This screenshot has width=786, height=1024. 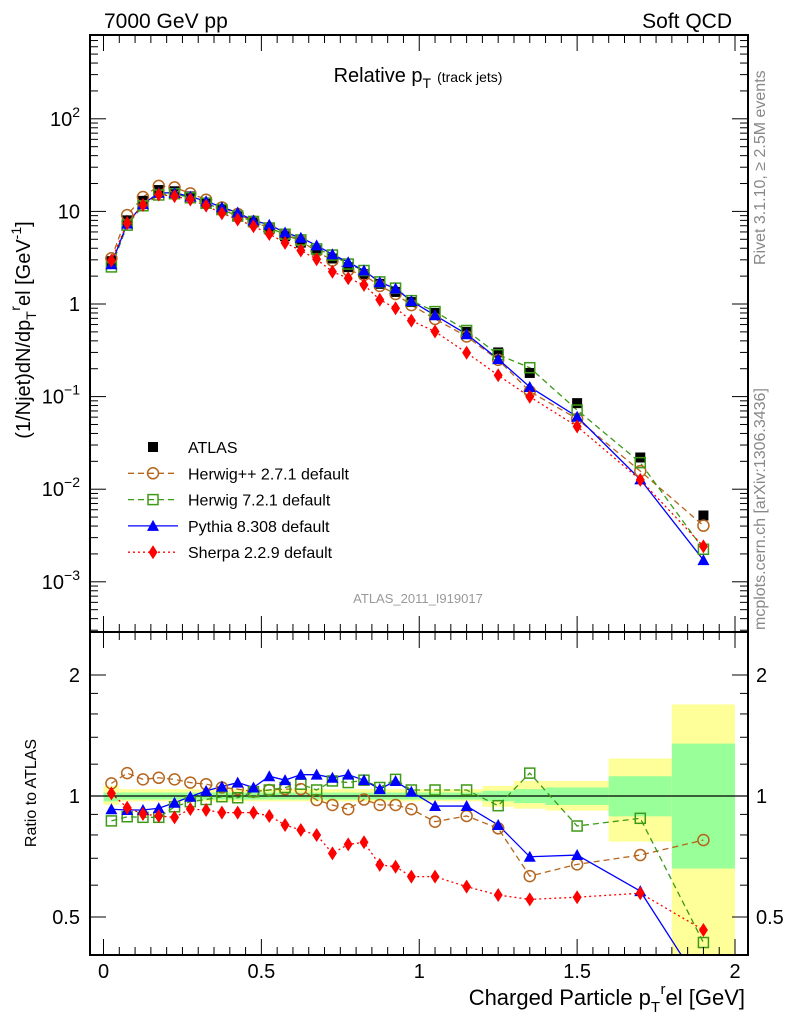 What do you see at coordinates (760, 167) in the screenshot?
I see `rivet-label: Rivet 3.1.10, ≥ 2.5M events` at bounding box center [760, 167].